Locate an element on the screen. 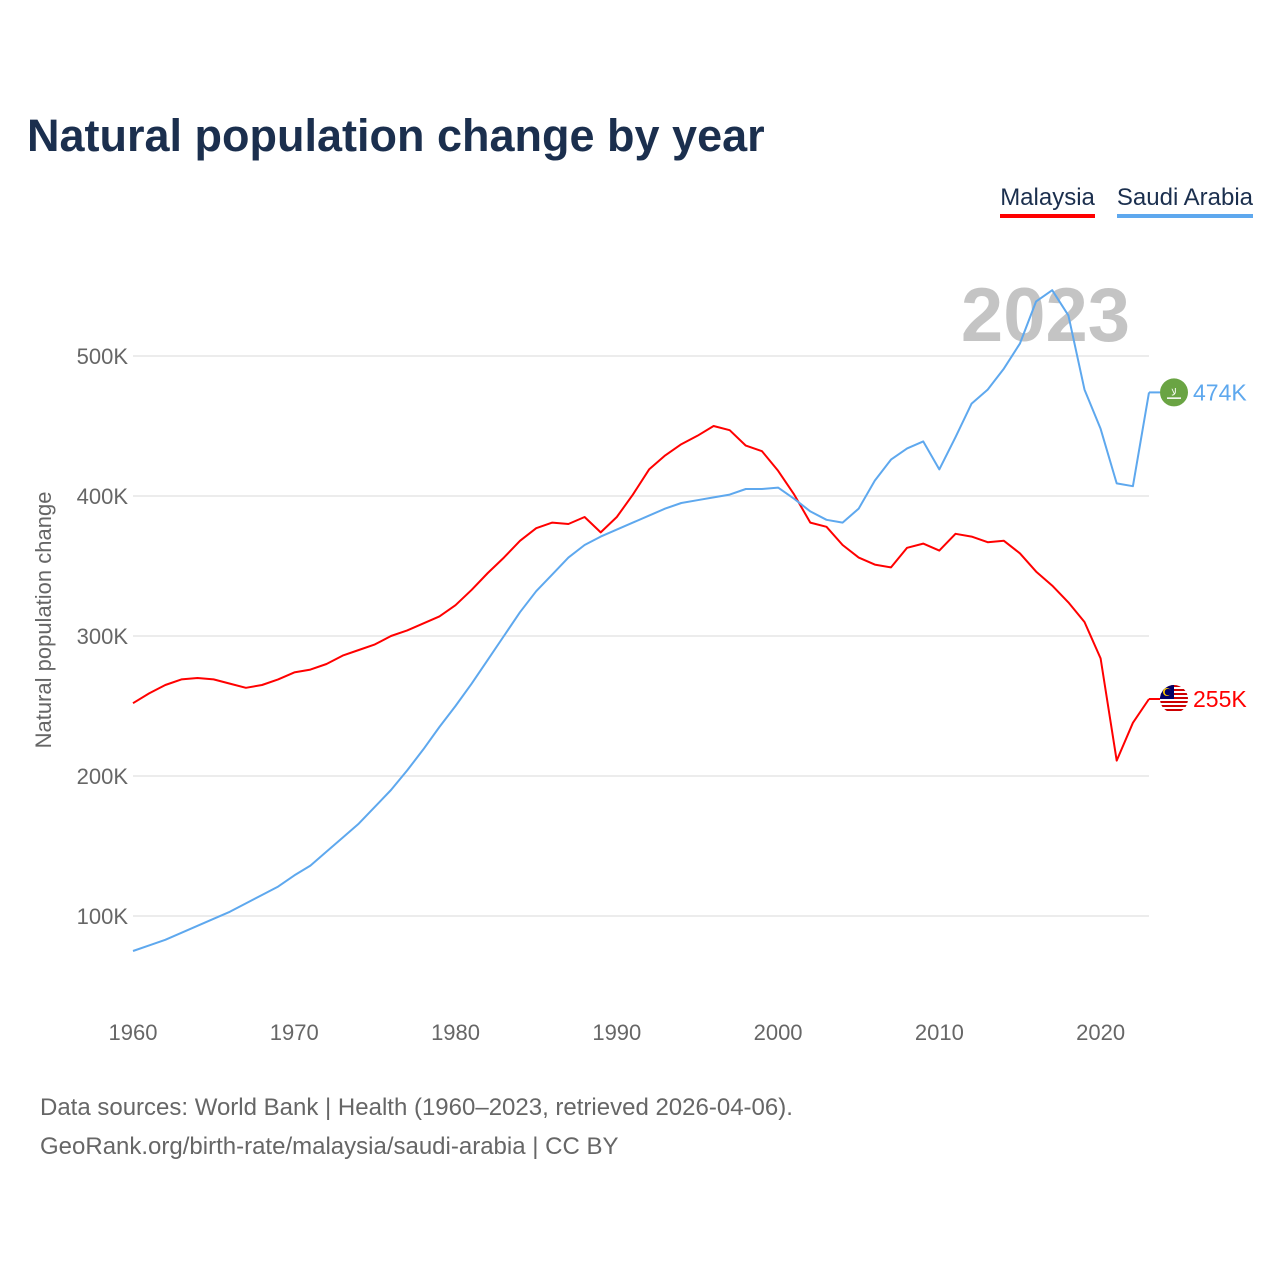 This screenshot has width=1280, height=1280. end-value-label: 474K is located at coordinates (1220, 392).